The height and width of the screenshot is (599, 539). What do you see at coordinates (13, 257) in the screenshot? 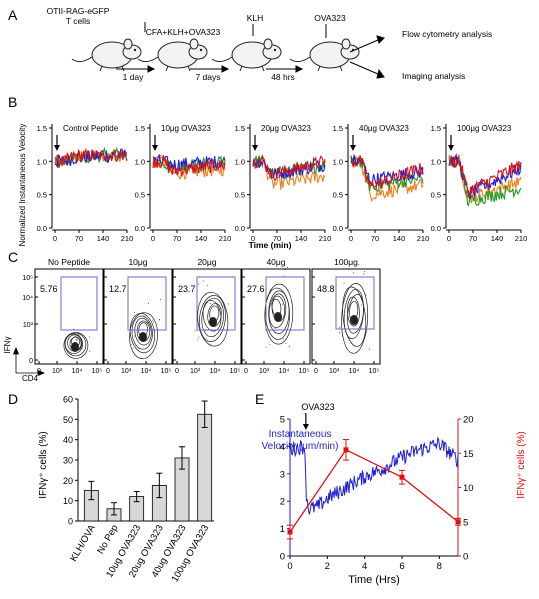
I see `panel-c-letter: C` at bounding box center [13, 257].